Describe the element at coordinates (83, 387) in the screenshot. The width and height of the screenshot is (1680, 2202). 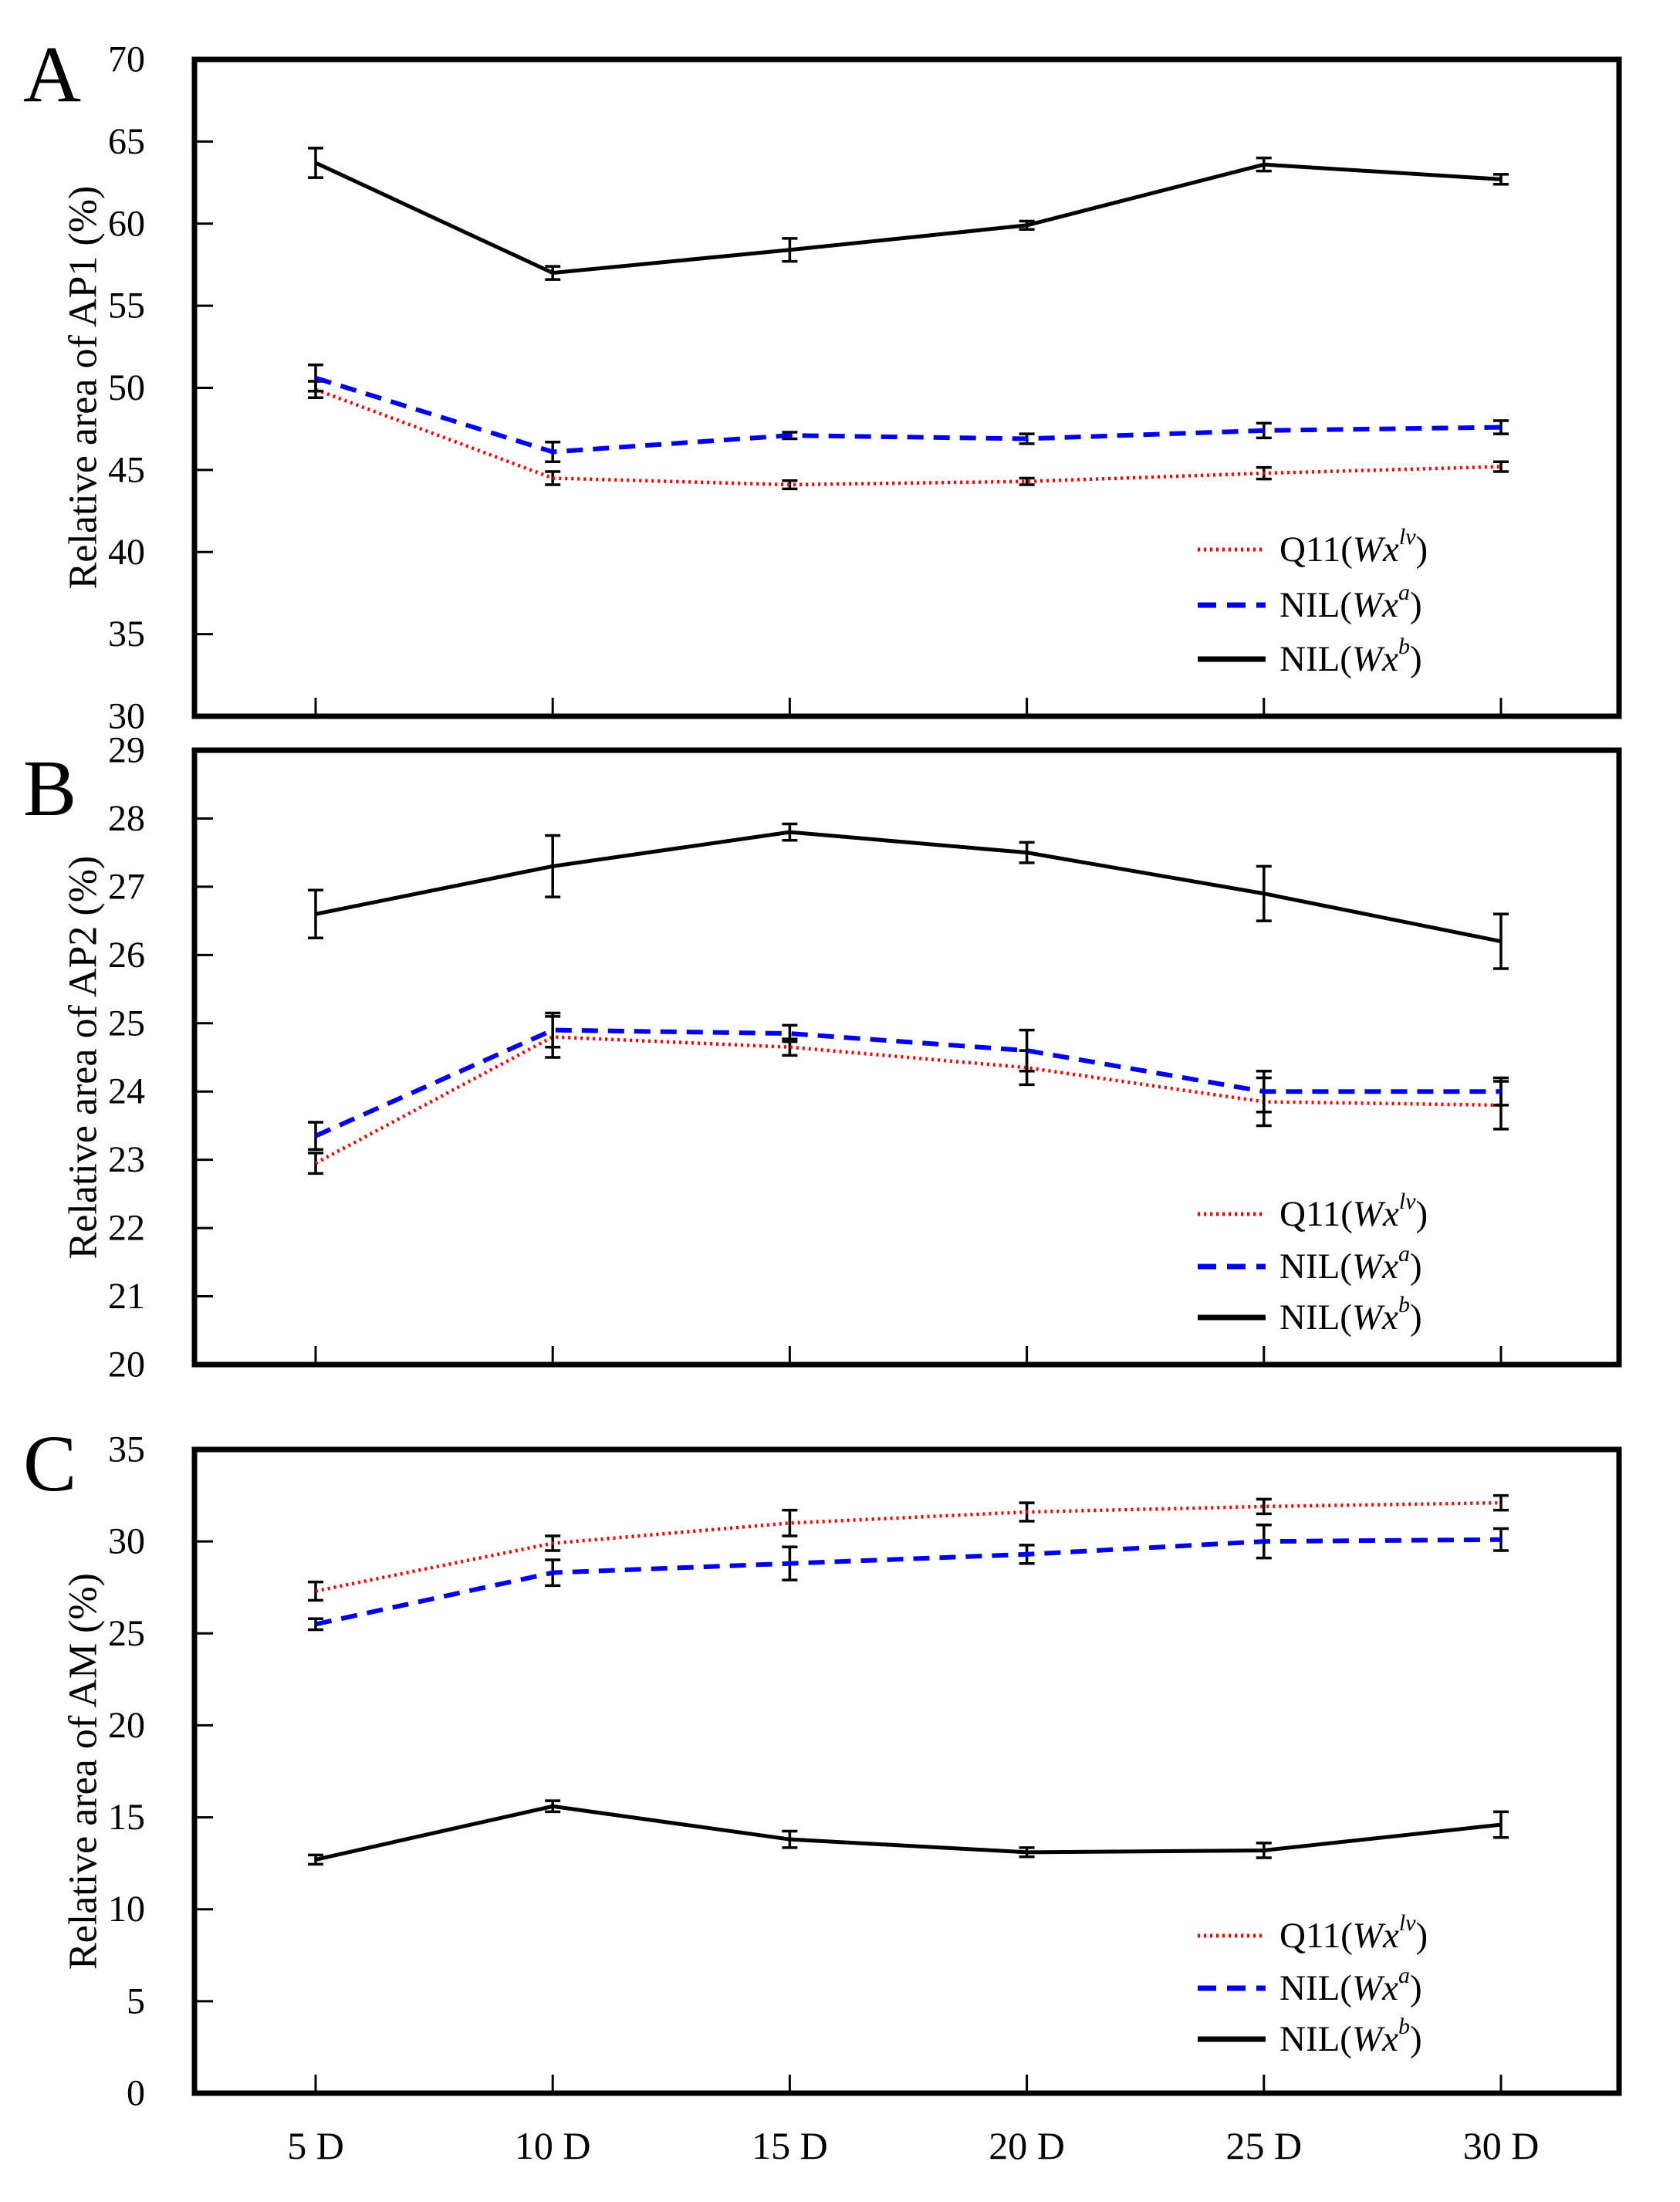
I see `y-axis-title-ap1: Relative area of AP1 (%)` at that location.